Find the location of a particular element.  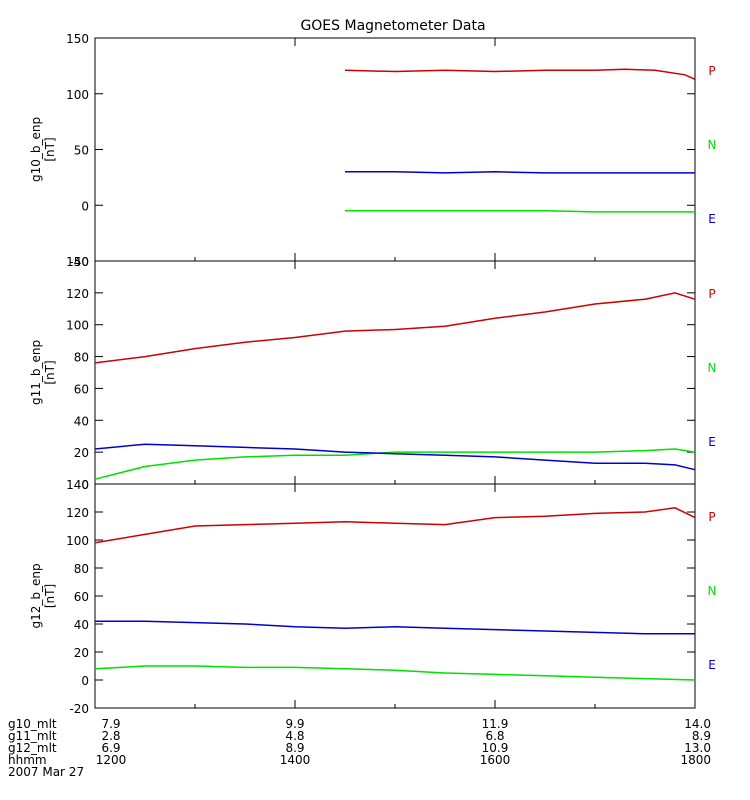

panel-3-series-E is located at coordinates (395, 627).